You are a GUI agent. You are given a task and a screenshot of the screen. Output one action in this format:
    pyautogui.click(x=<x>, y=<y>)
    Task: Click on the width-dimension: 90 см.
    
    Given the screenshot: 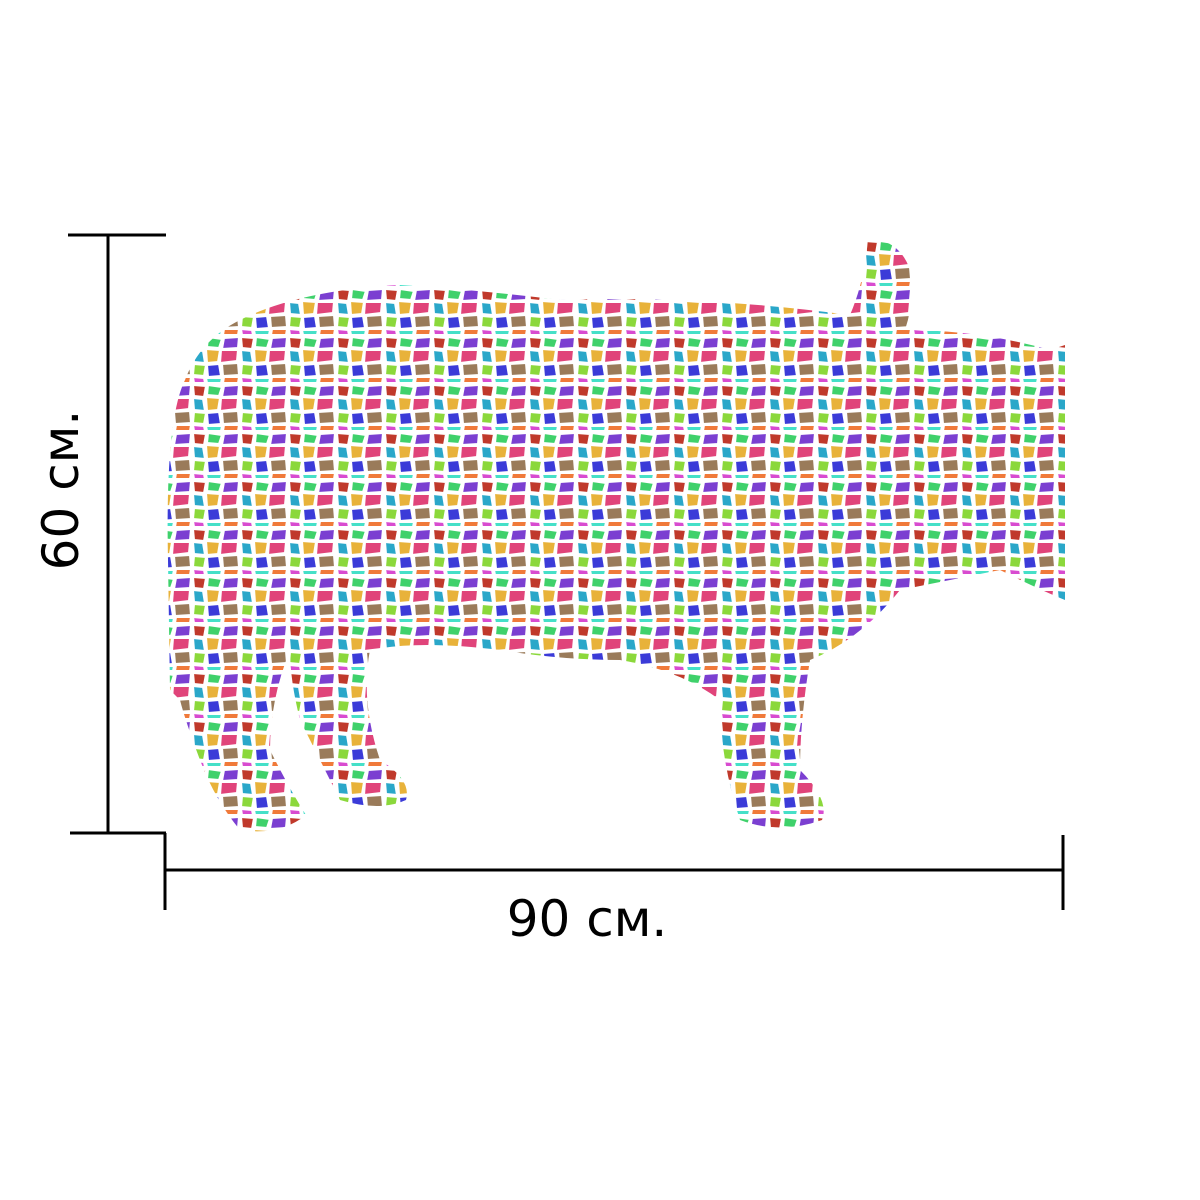 What is the action you would take?
    pyautogui.click(x=614, y=890)
    